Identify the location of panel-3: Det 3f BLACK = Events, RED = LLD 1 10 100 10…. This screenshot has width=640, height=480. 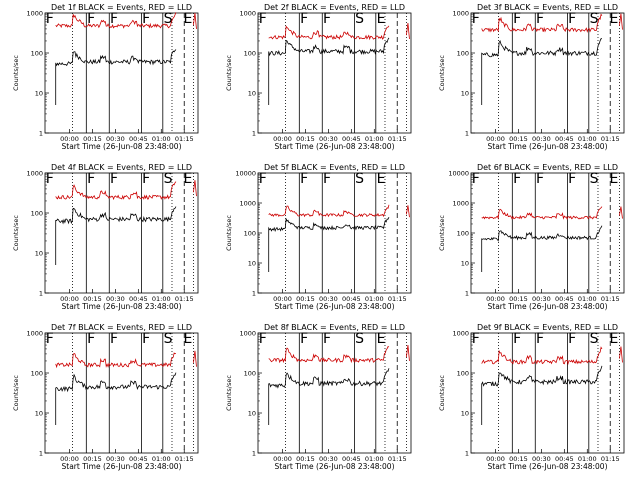
(531, 77).